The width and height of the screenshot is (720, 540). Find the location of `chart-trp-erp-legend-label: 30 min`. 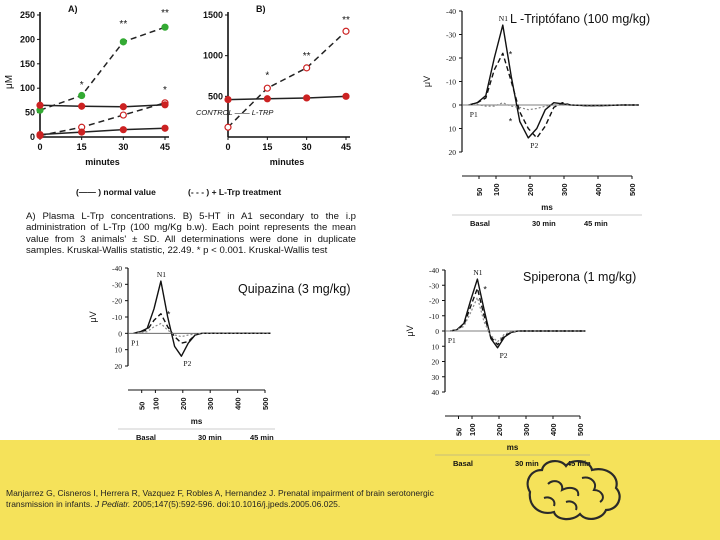

chart-trp-erp-legend-label: 30 min is located at coordinates (544, 223).